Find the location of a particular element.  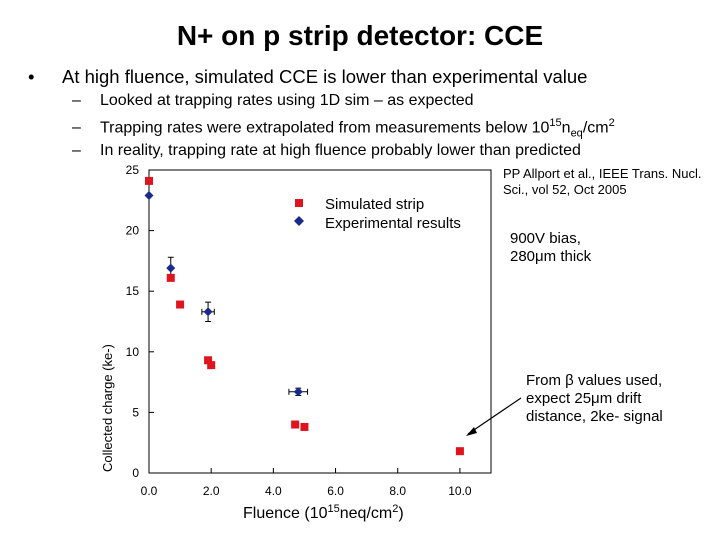

annotation-arrow is located at coordinates (494, 416).